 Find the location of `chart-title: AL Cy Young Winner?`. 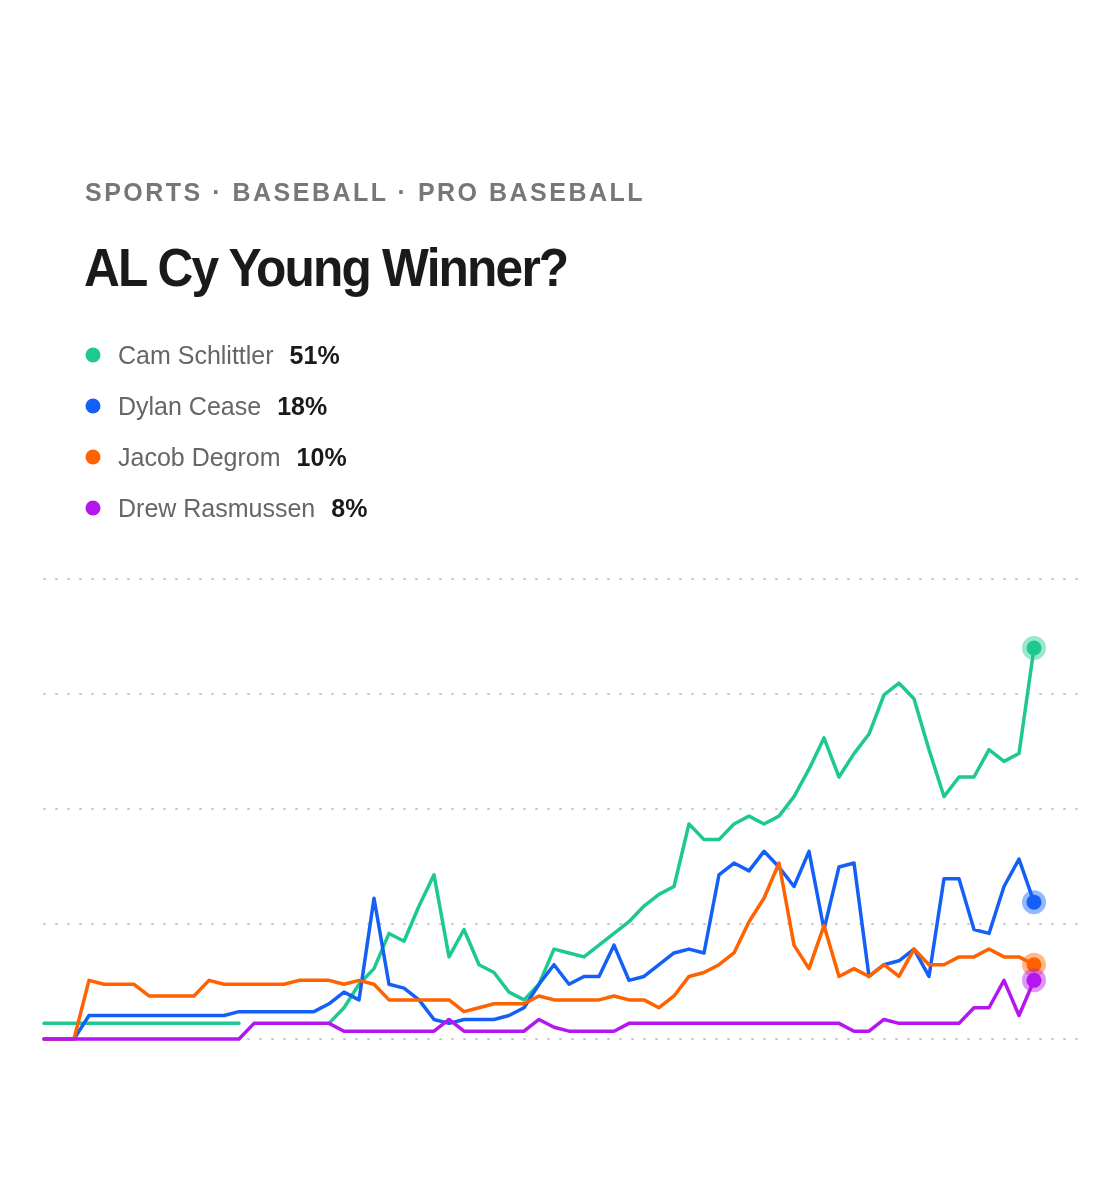

chart-title: AL Cy Young Winner? is located at coordinates (326, 267).